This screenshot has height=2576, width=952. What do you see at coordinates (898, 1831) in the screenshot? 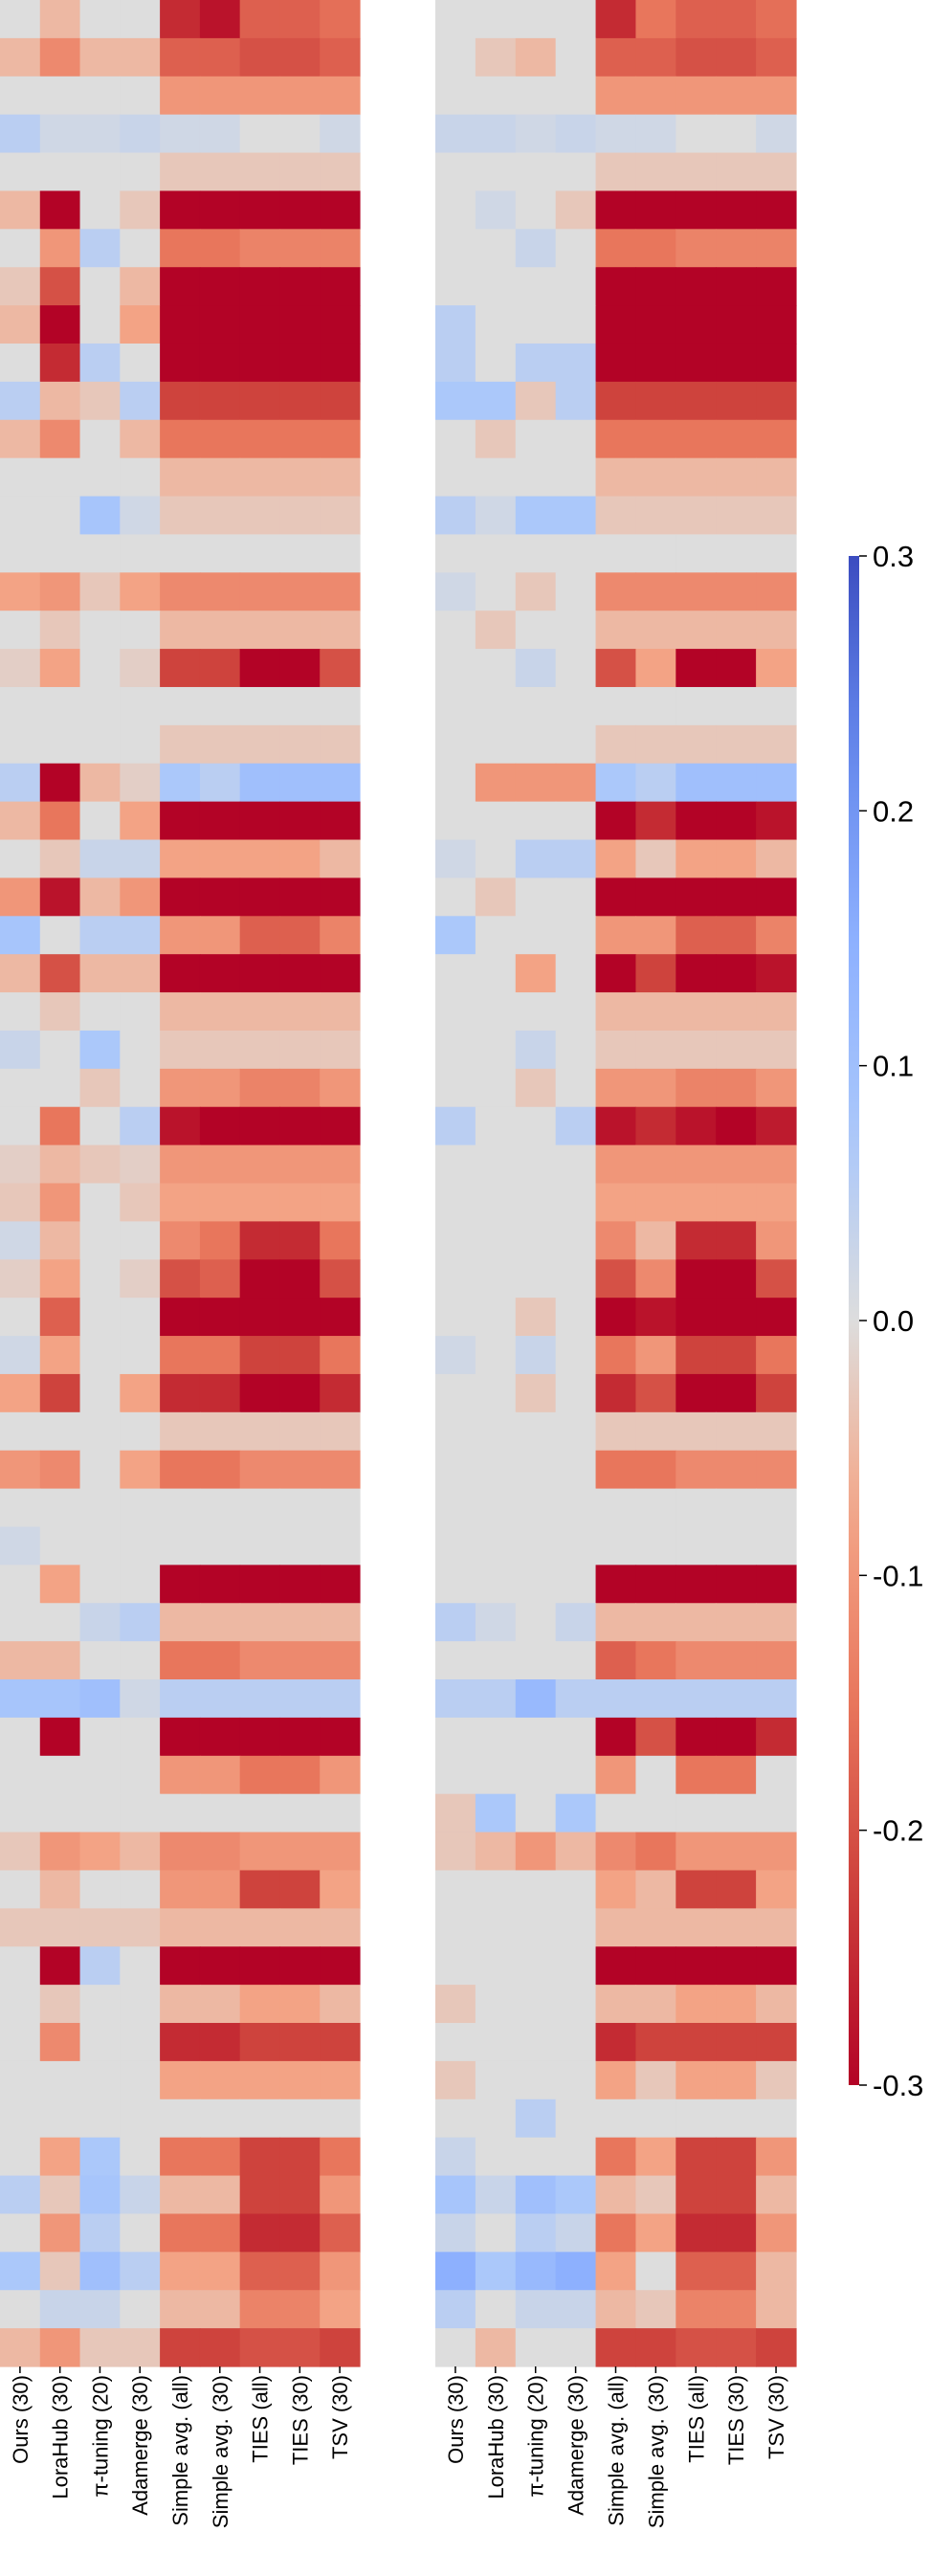
I see `colorbar-tick-label: -0.2` at bounding box center [898, 1831].